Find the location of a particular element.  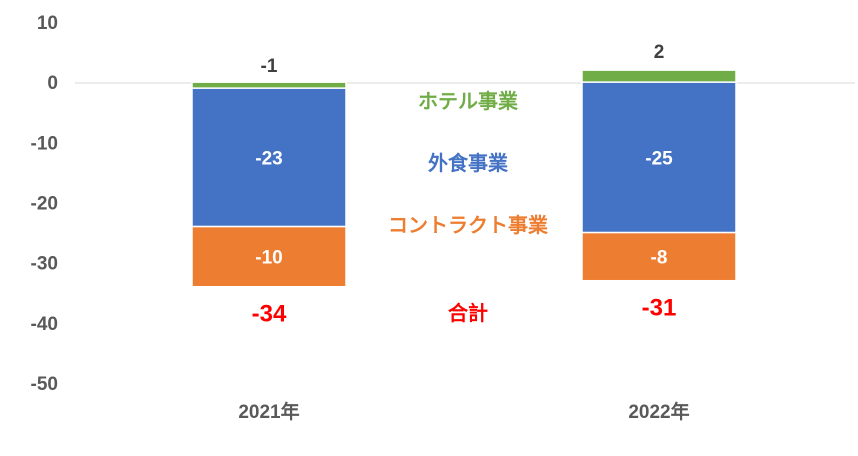

data-label: -10 is located at coordinates (268, 258).